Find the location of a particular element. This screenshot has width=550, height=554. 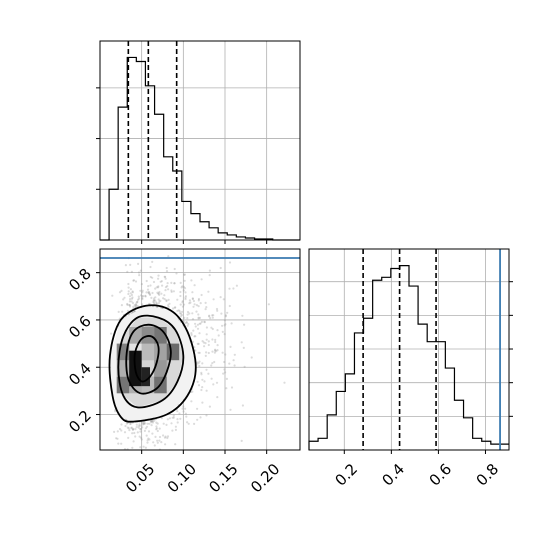

histogram-step is located at coordinates (200, 148).